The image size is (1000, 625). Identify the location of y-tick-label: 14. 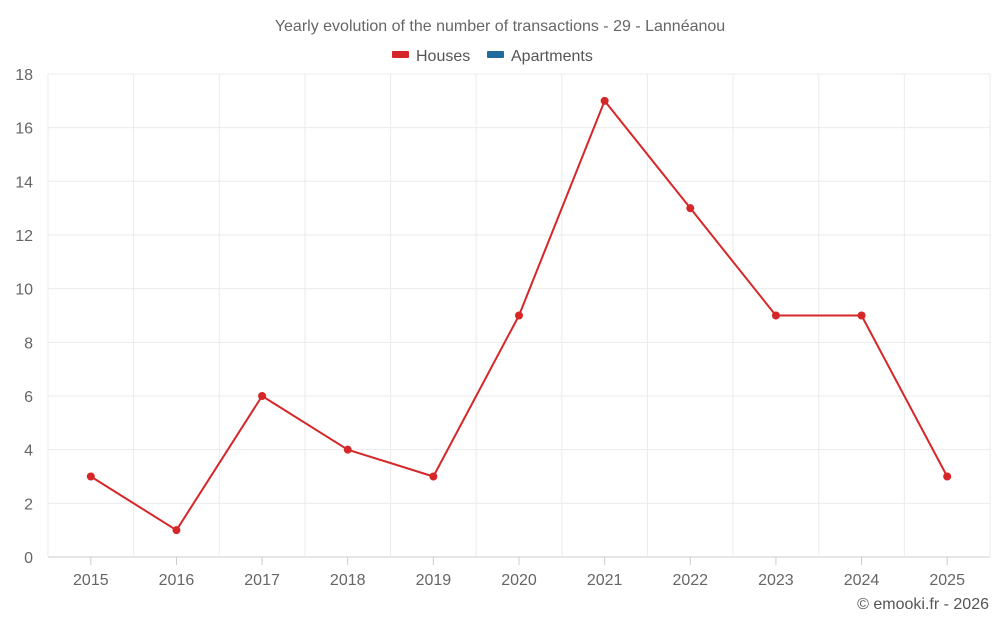
(24, 182).